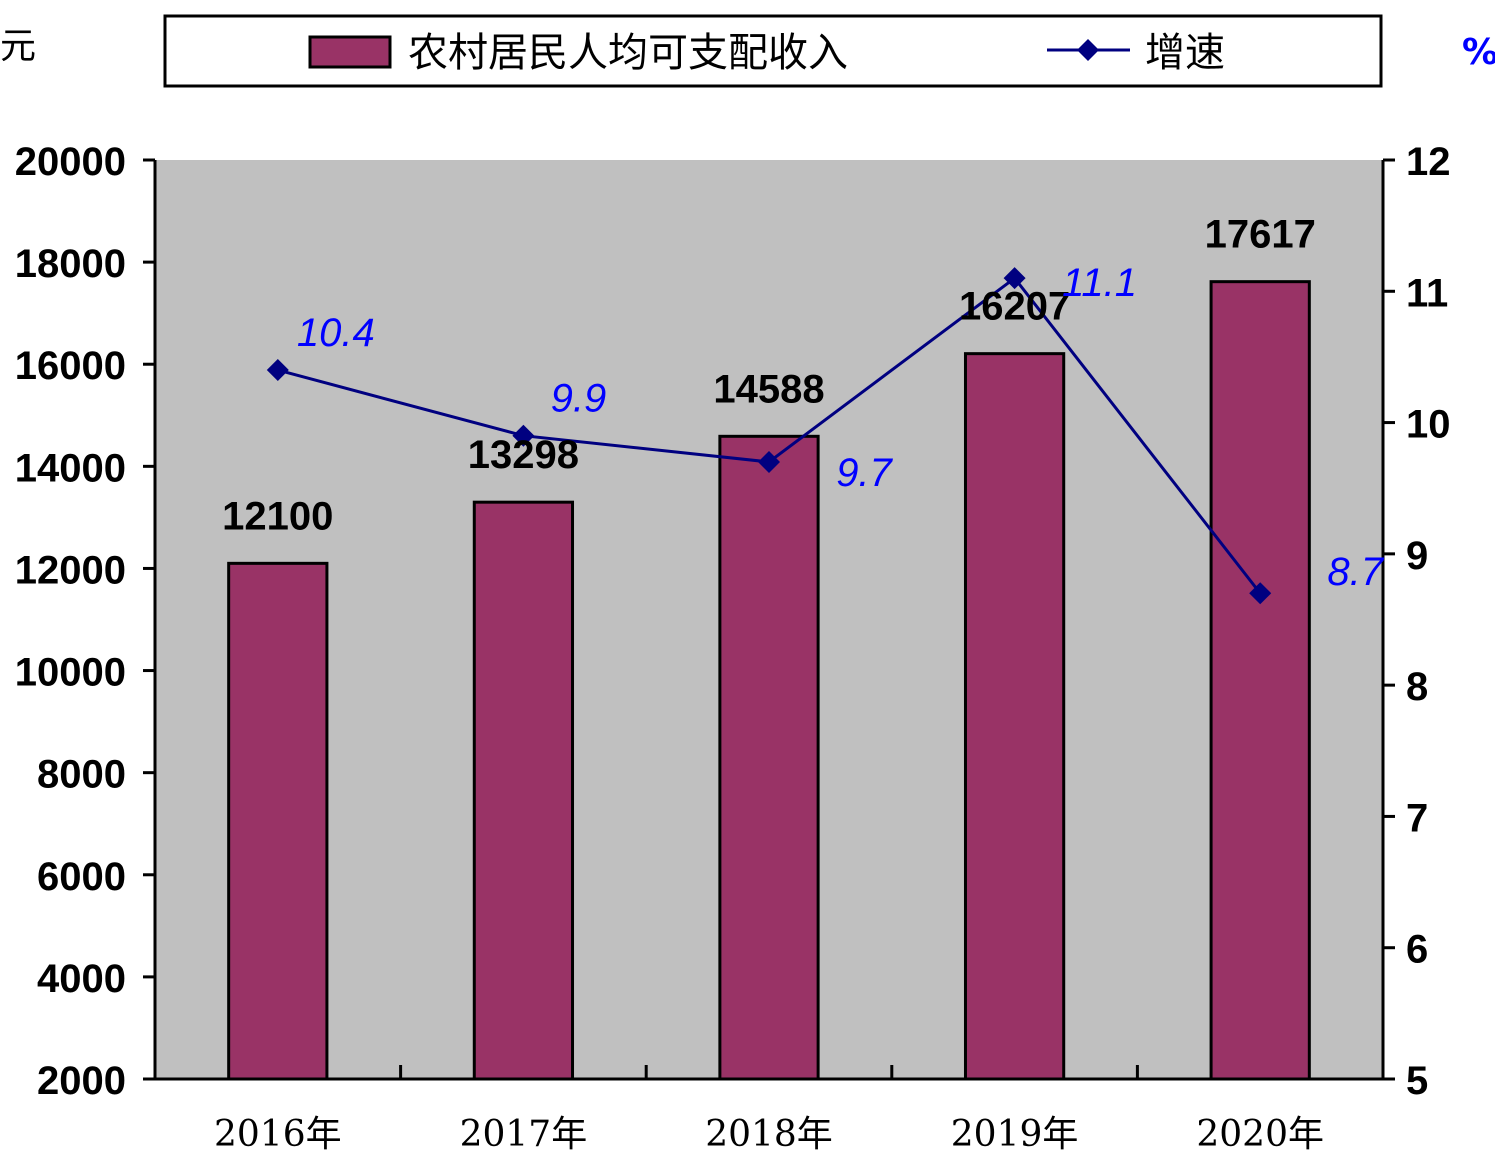 The image size is (1495, 1165). What do you see at coordinates (1428, 425) in the screenshot?
I see `right-tick-label: 10` at bounding box center [1428, 425].